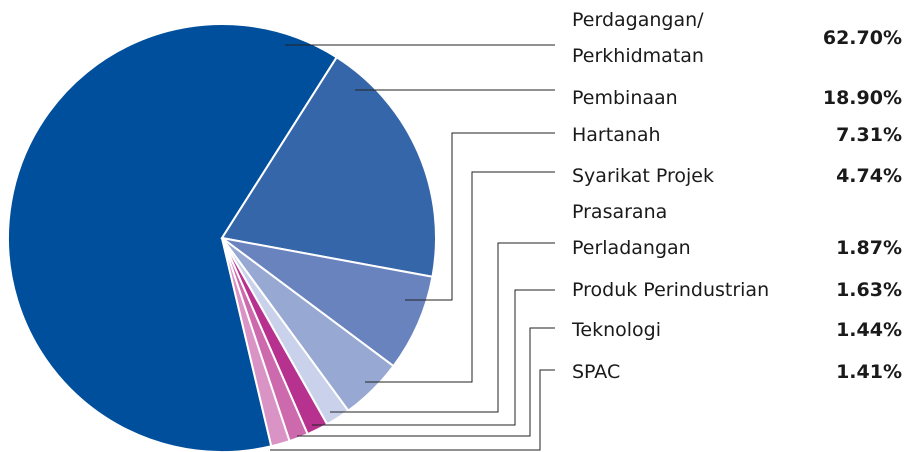  What do you see at coordinates (862, 98) in the screenshot?
I see `value-label: 18.90%` at bounding box center [862, 98].